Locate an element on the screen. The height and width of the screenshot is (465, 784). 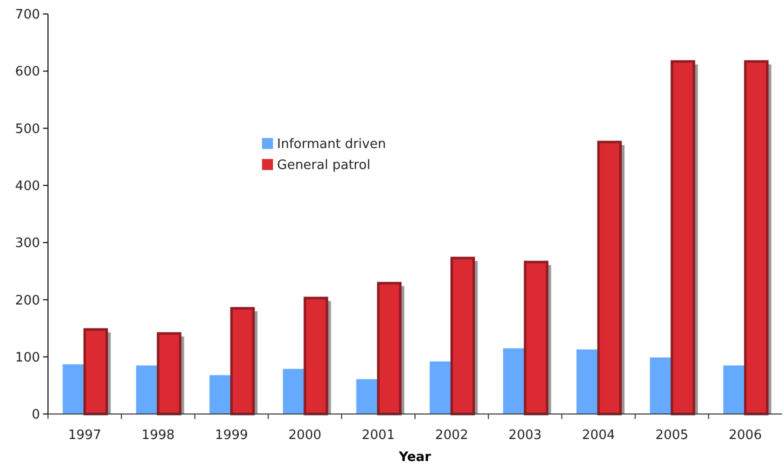
y-tick-label: 700 is located at coordinates (27, 15).